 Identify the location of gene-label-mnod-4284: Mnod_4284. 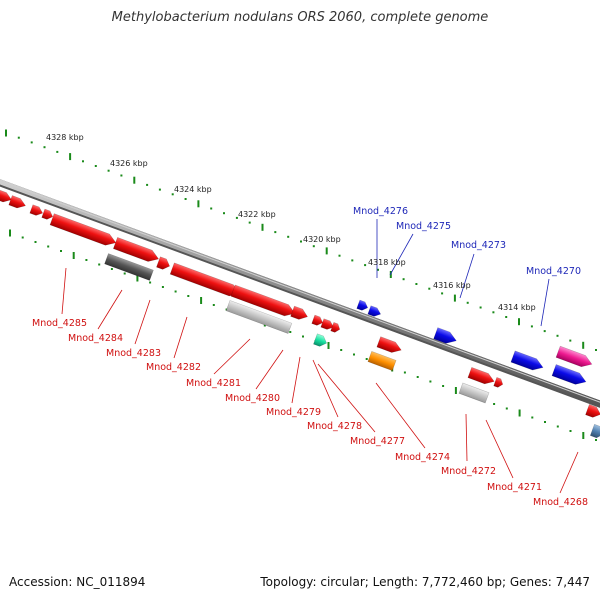
(95, 338).